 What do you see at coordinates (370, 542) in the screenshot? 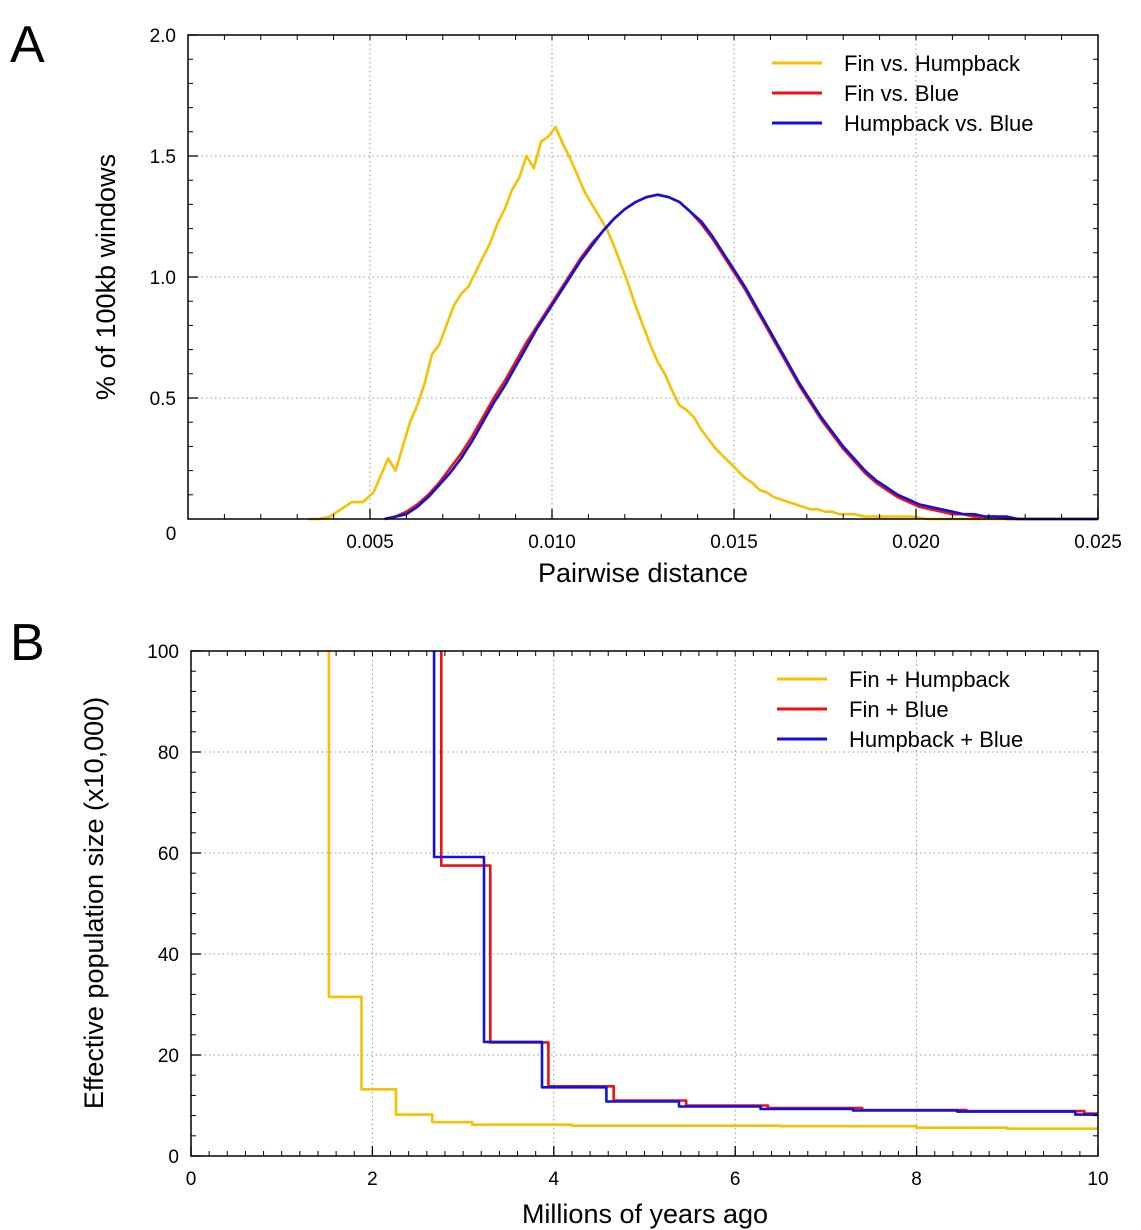
I see `x-tick-label: 0.005` at bounding box center [370, 542].